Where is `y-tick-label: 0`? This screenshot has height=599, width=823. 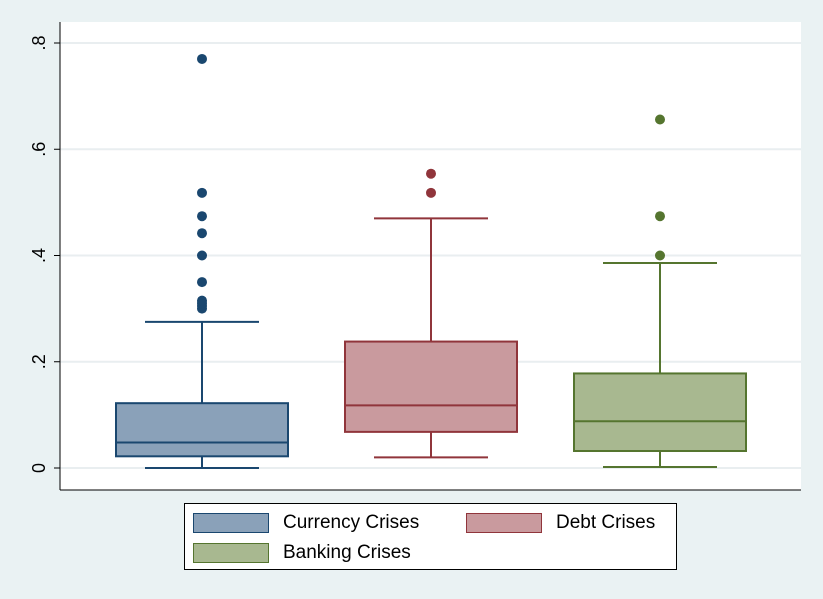
y-tick-label: 0 is located at coordinates (39, 468).